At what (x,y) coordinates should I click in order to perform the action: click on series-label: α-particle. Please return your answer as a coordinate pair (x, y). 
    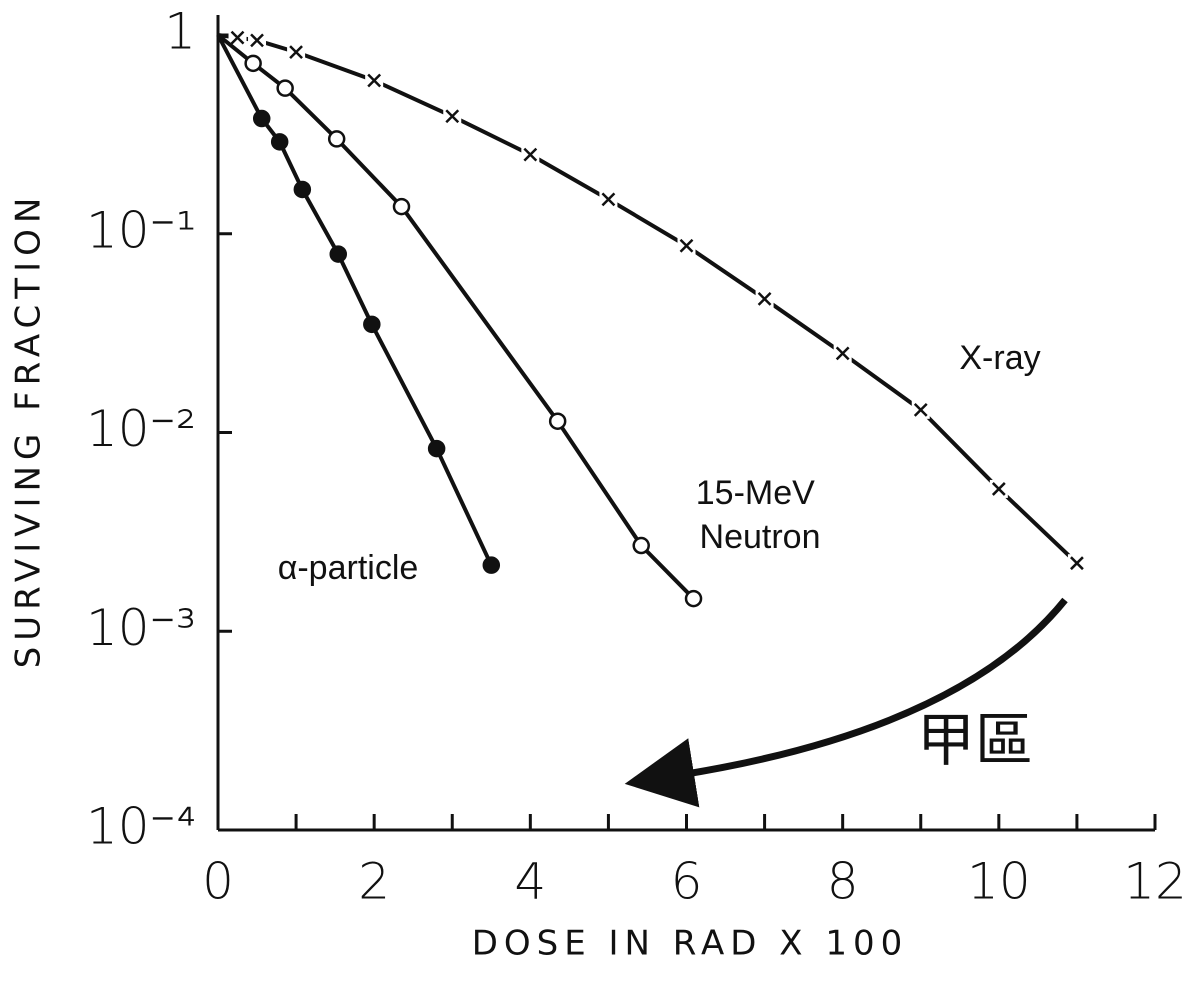
    Looking at the image, I should click on (348, 568).